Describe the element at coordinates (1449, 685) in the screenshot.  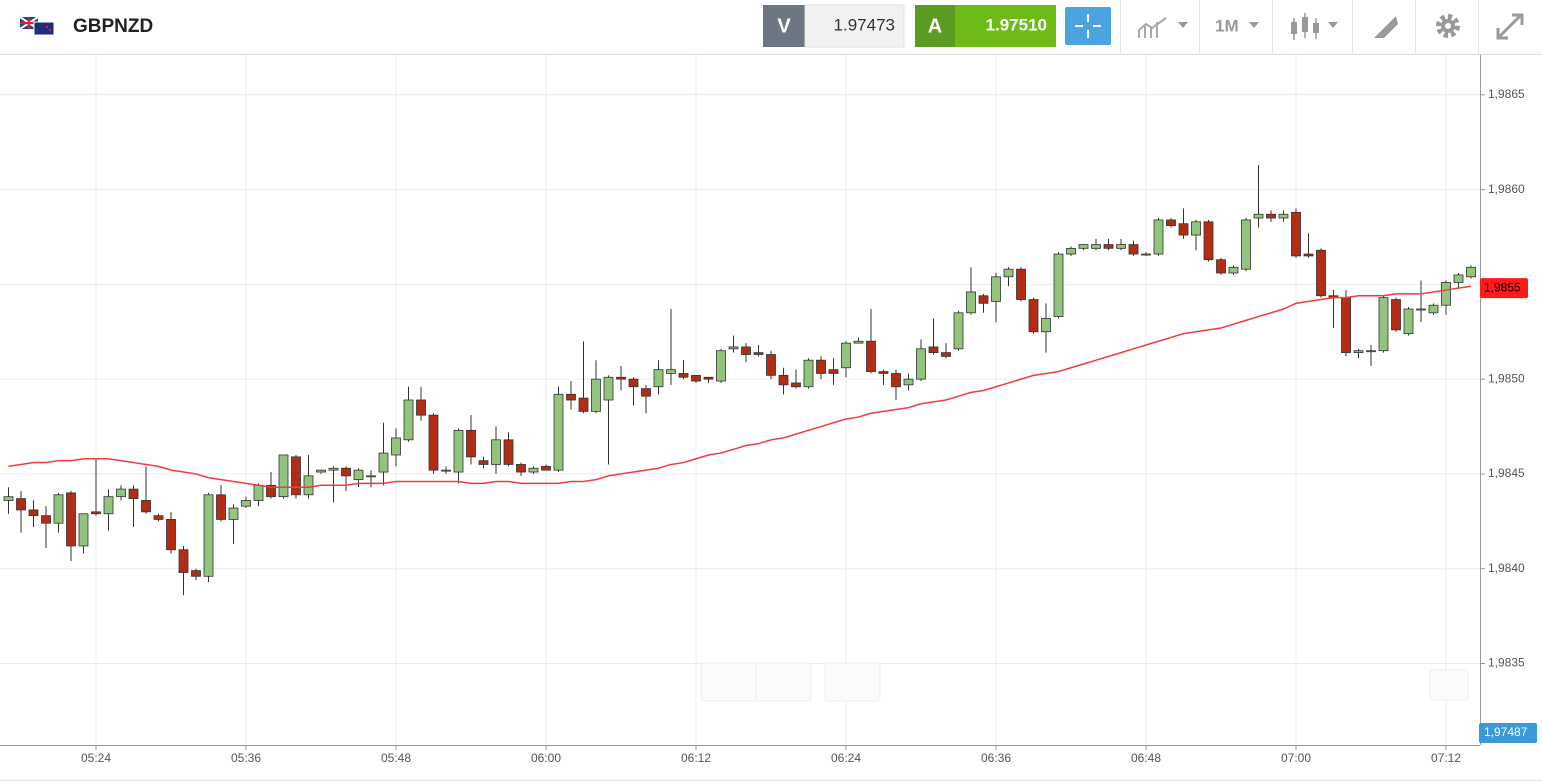
I see `scroll-button` at that location.